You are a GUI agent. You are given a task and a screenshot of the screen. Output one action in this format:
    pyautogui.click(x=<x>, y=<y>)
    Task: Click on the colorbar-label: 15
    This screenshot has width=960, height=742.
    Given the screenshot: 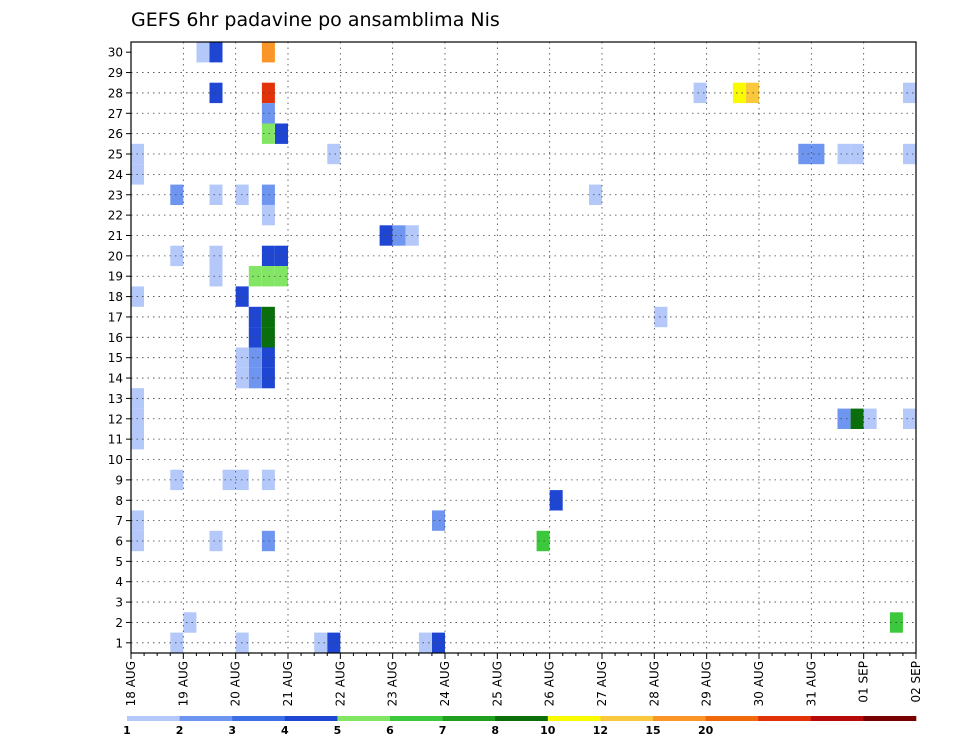 What is the action you would take?
    pyautogui.click(x=652, y=730)
    